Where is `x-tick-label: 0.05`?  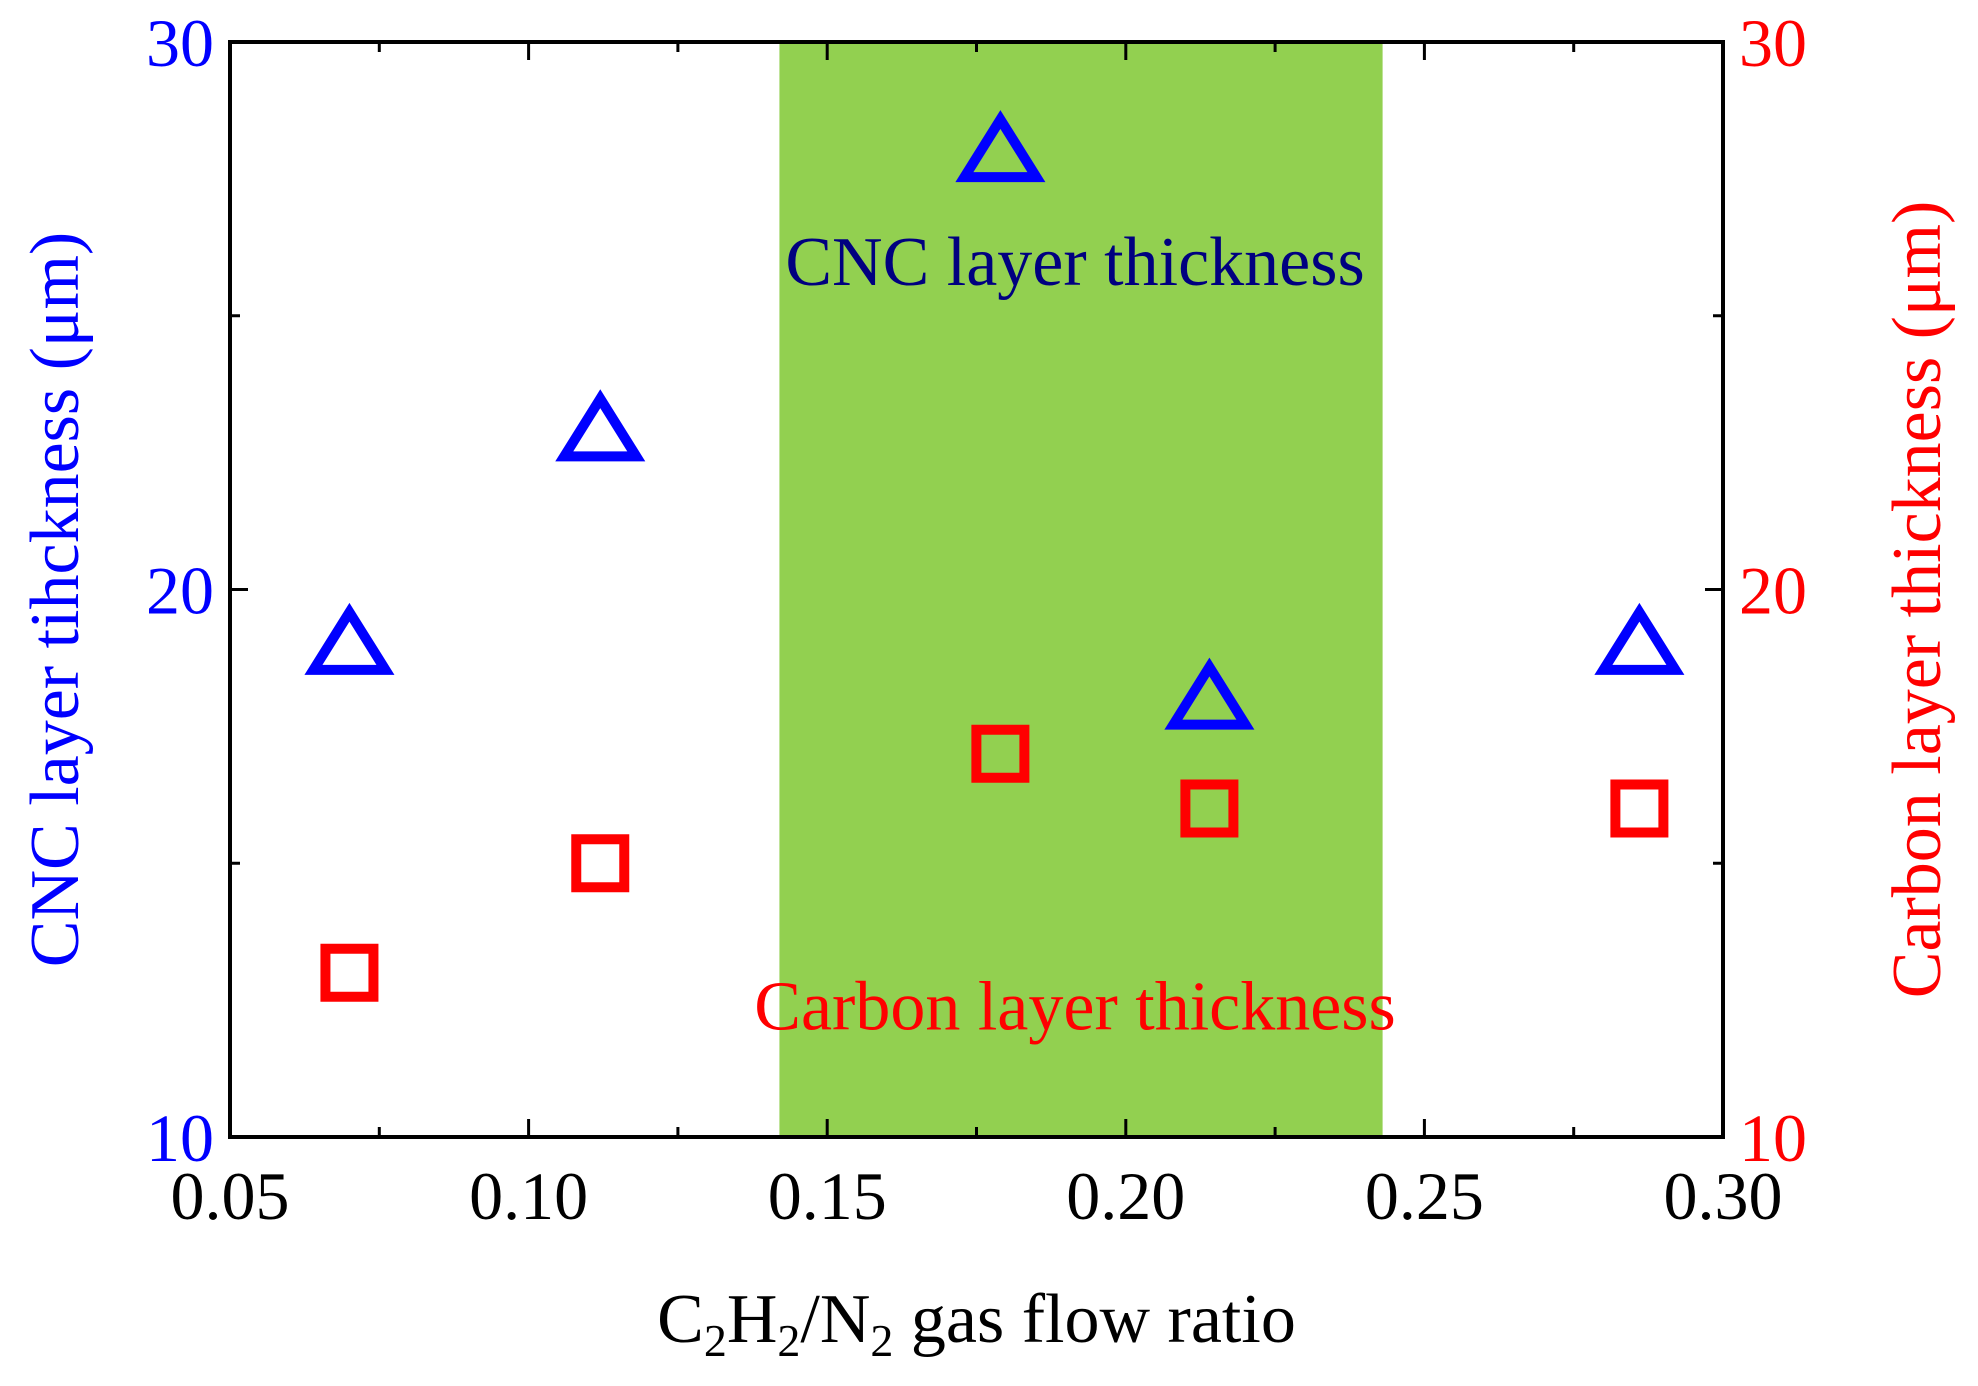 x-tick-label: 0.05 is located at coordinates (230, 1196).